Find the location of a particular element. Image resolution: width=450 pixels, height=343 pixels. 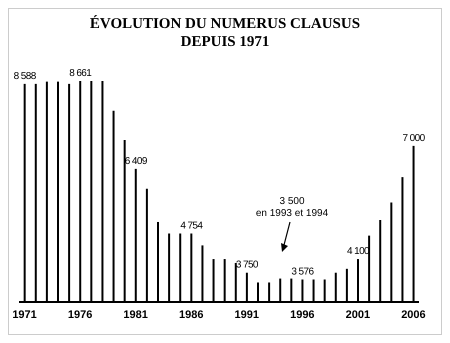

x-tick-label: 2006 is located at coordinates (413, 314).